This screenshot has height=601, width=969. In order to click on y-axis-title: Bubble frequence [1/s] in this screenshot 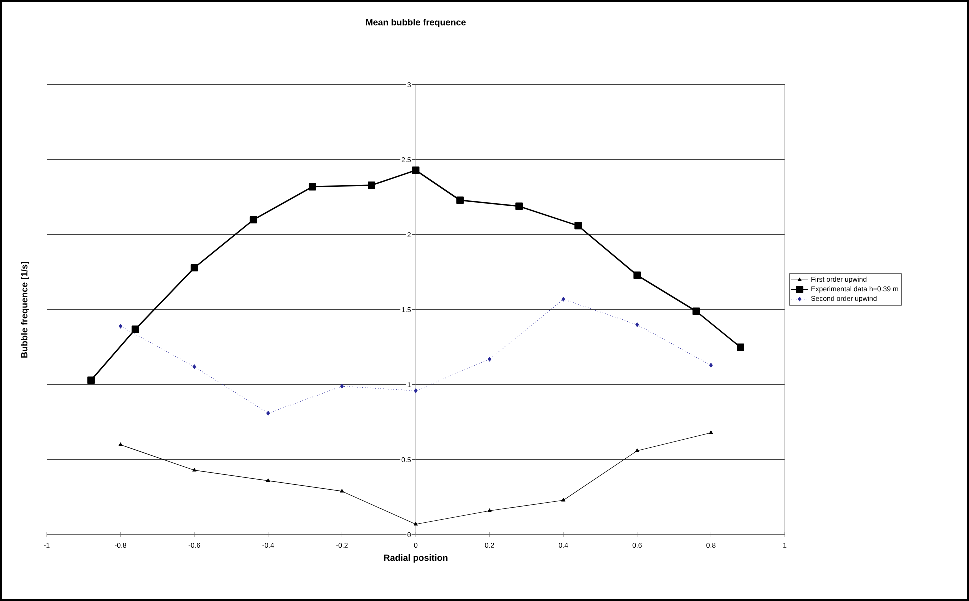, I will do `click(25, 310)`.